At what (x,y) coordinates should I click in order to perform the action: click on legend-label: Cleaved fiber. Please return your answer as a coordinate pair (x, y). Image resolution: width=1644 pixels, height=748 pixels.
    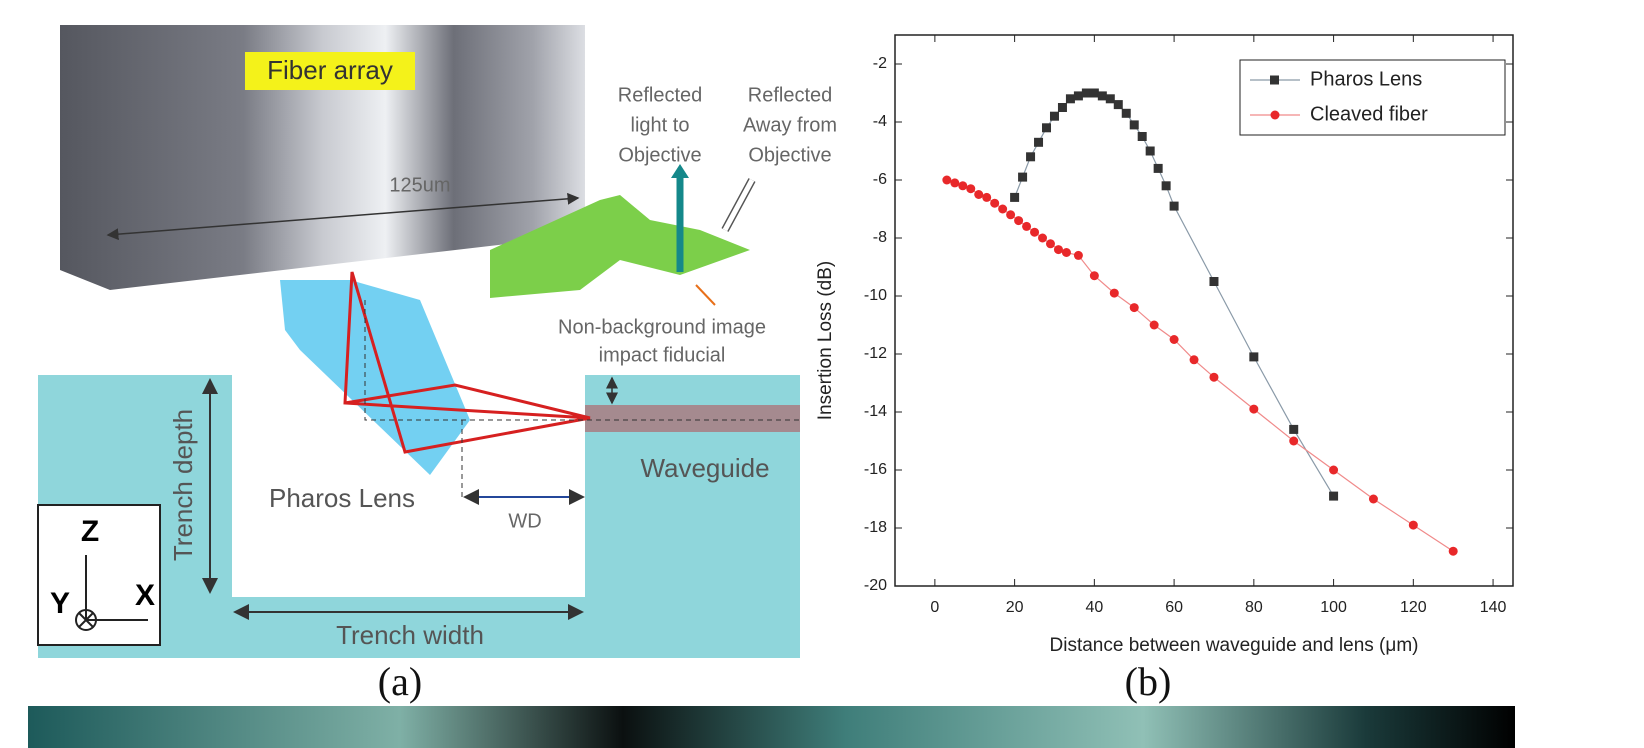
    Looking at the image, I should click on (1369, 114).